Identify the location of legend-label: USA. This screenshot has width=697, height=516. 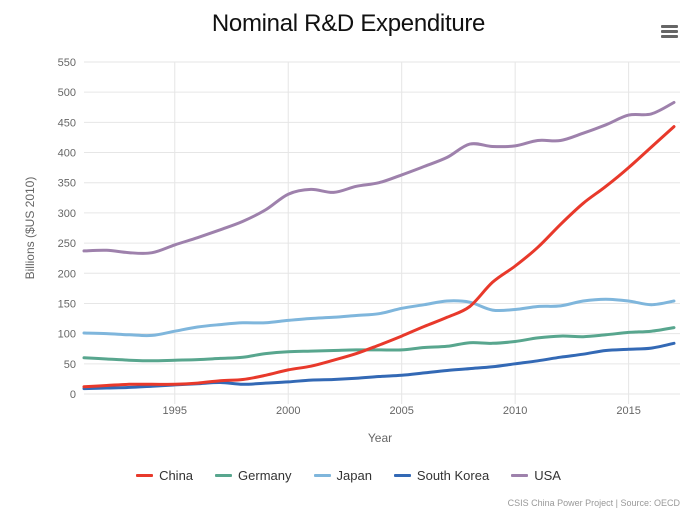
(547, 475).